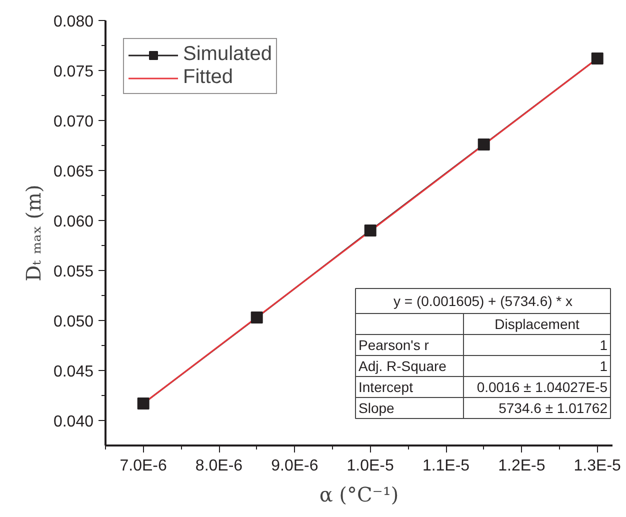  I want to click on annotation: Slope, so click(376, 408).